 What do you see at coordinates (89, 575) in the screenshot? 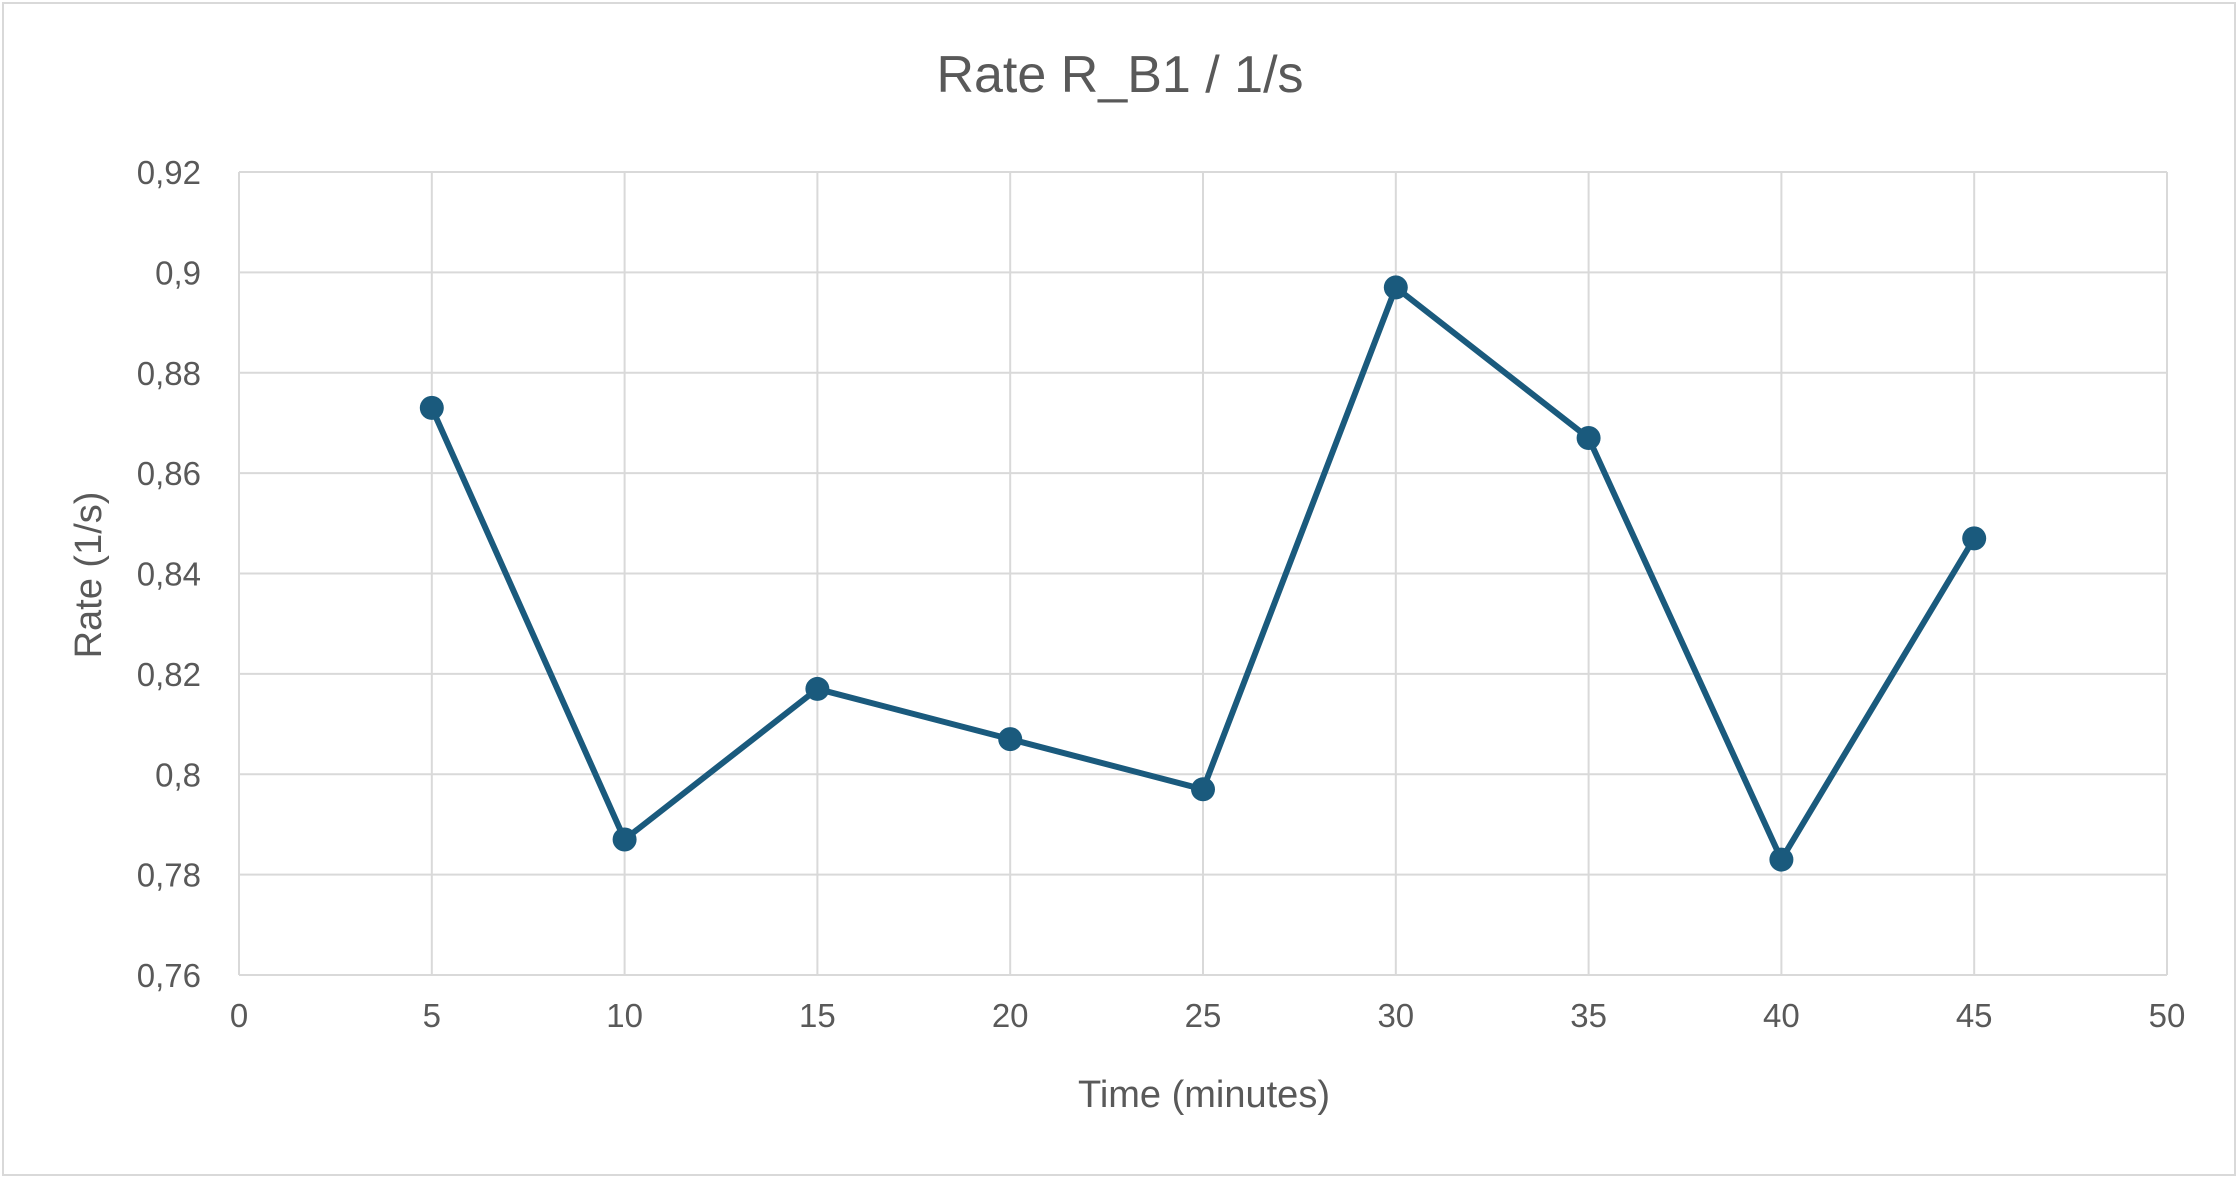
I see `y-axis-title: Rate (1/s)` at bounding box center [89, 575].